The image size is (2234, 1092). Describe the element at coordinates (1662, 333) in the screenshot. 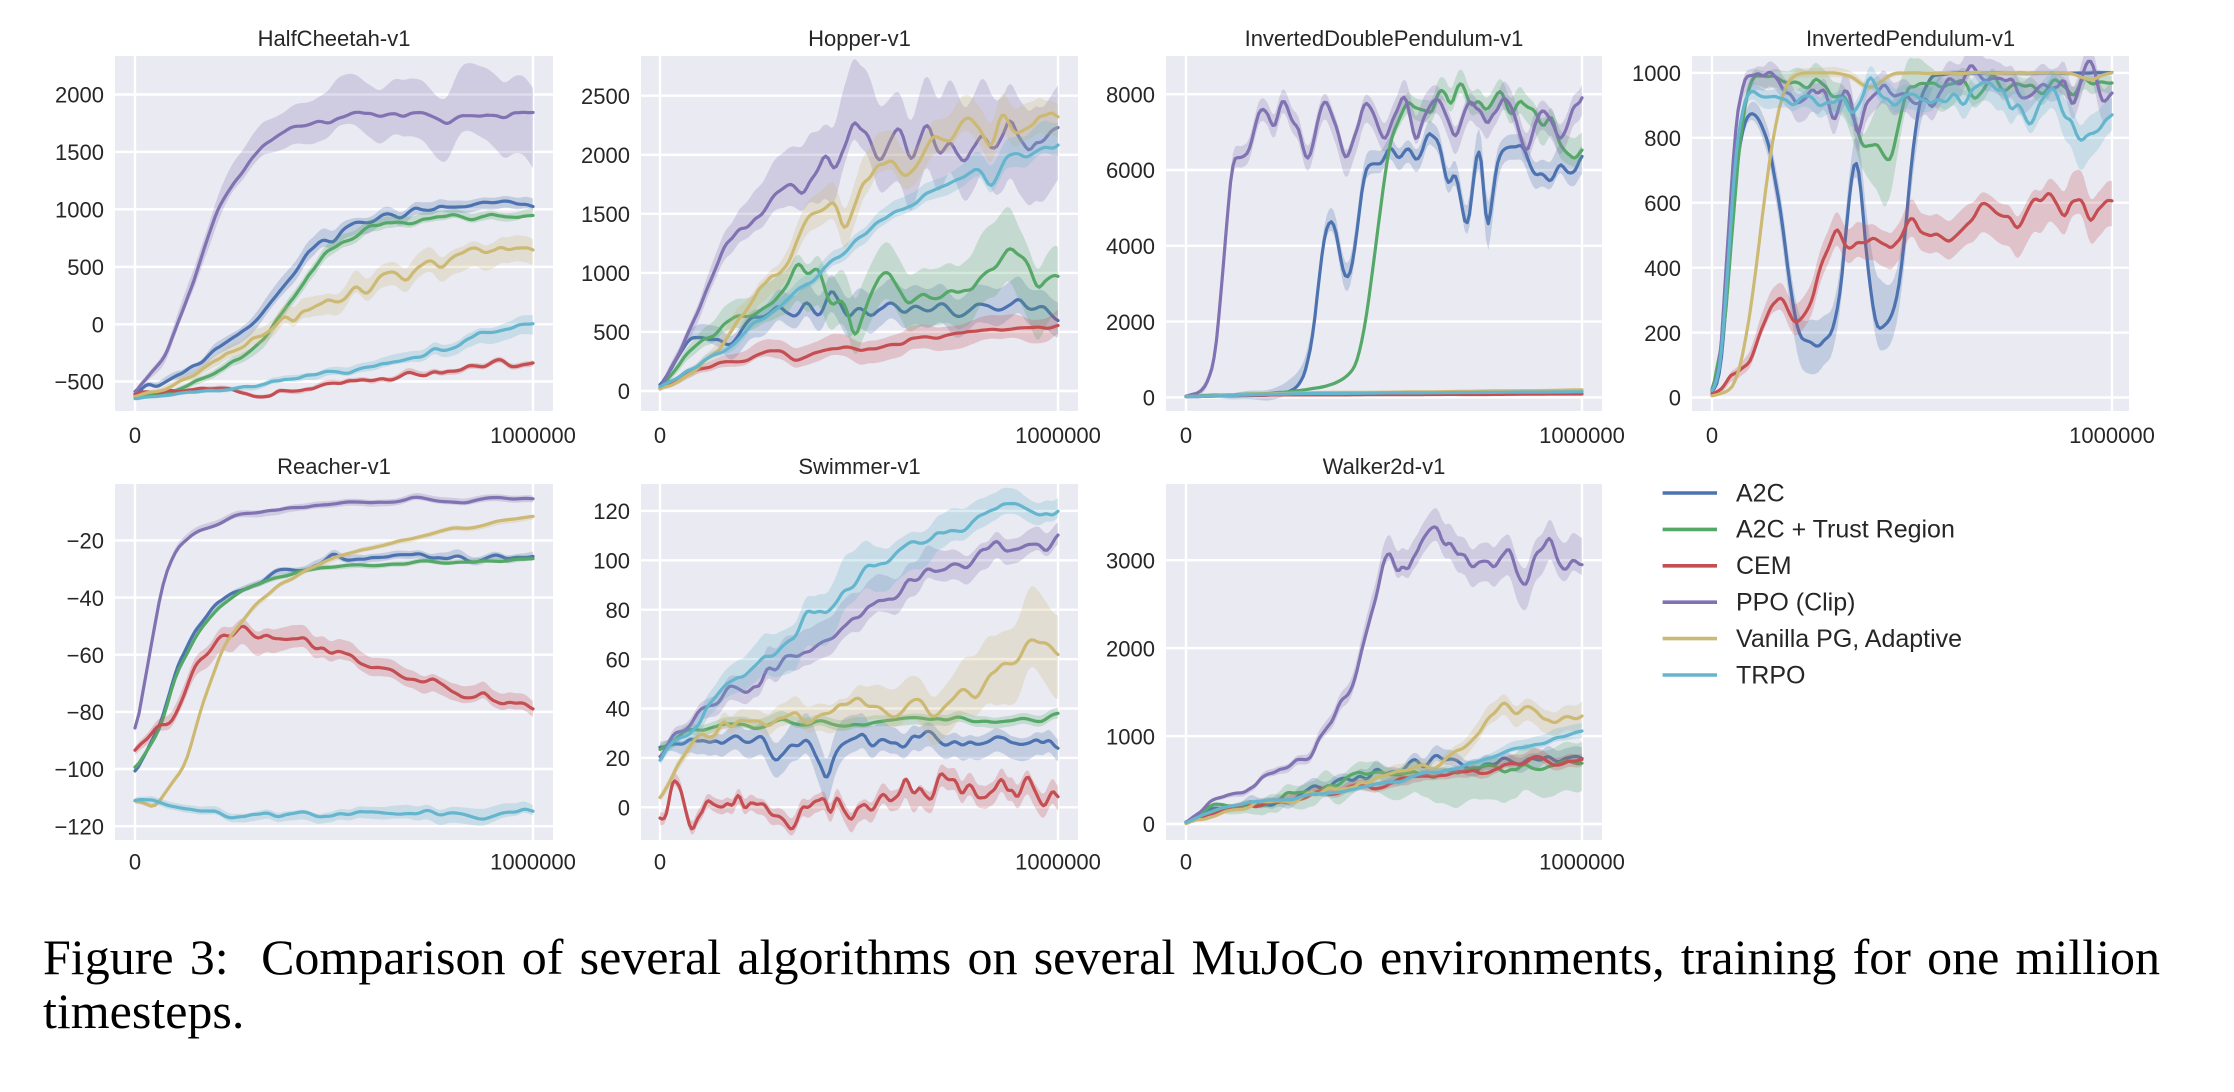

I see `svg-text: 200` at that location.